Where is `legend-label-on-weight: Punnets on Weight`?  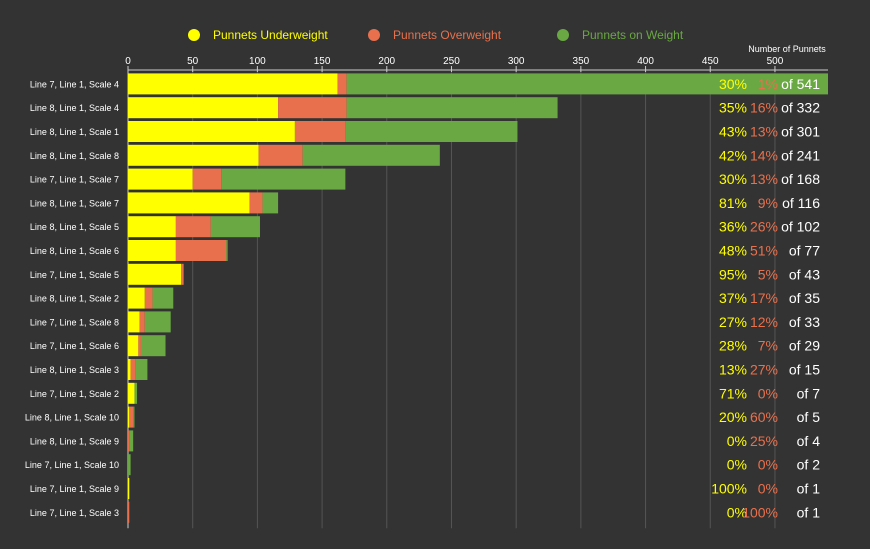
legend-label-on-weight: Punnets on Weight is located at coordinates (633, 35).